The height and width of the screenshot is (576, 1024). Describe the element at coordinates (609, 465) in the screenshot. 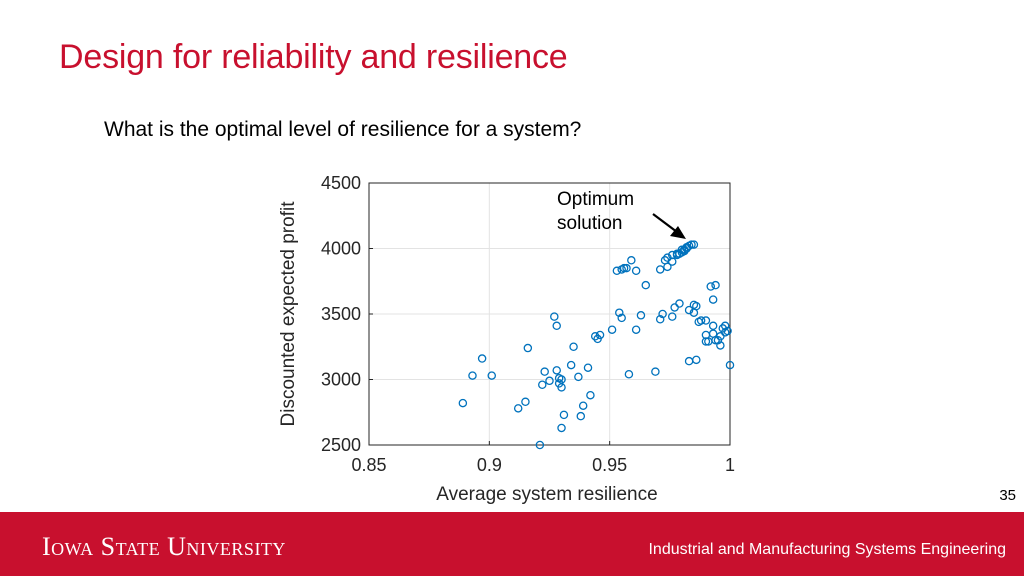

I see `x-tick-label: 0.95` at that location.